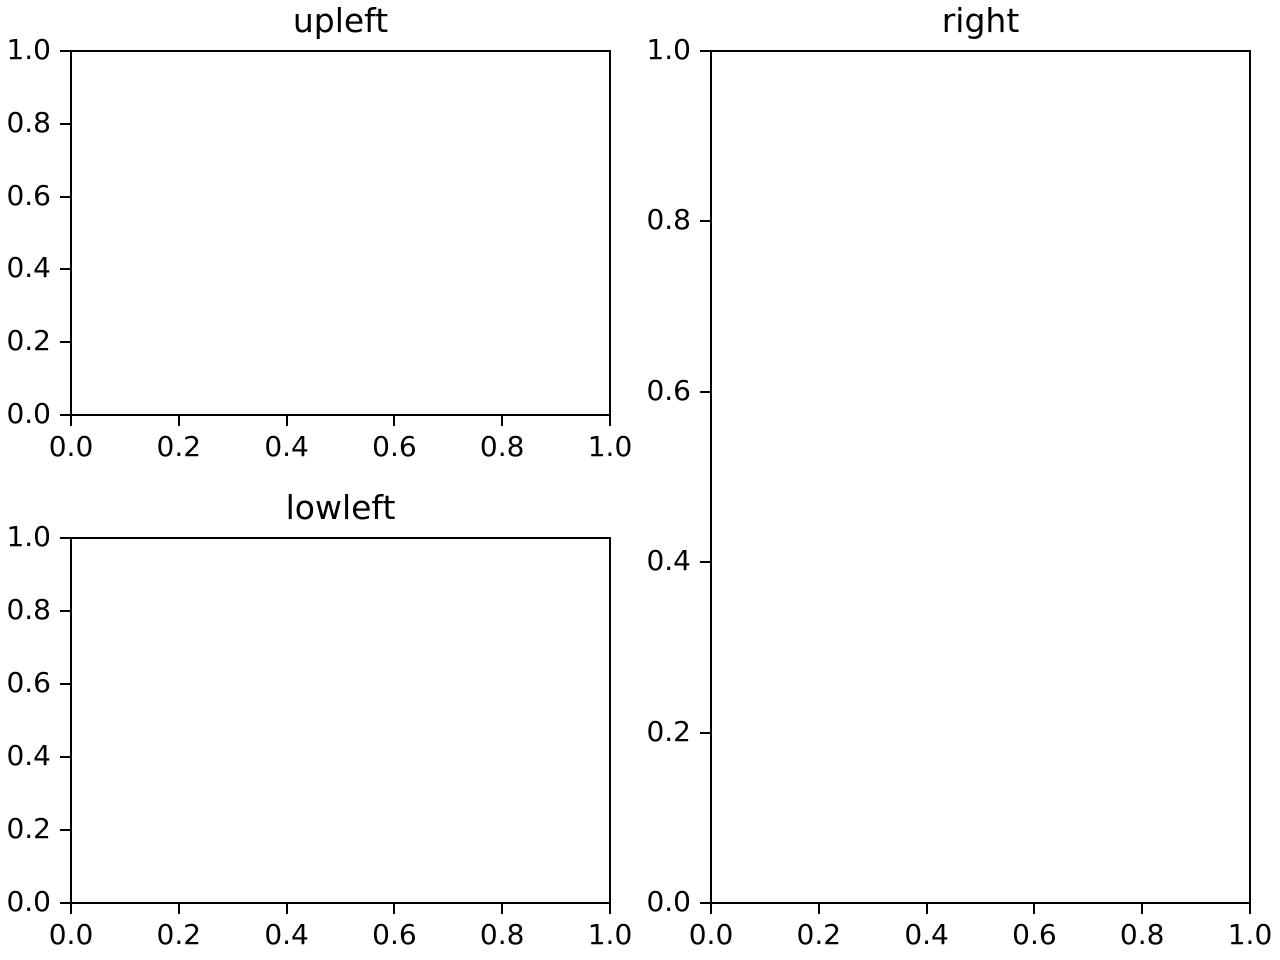  Describe the element at coordinates (980, 20) in the screenshot. I see `subplot-title-right: right` at that location.